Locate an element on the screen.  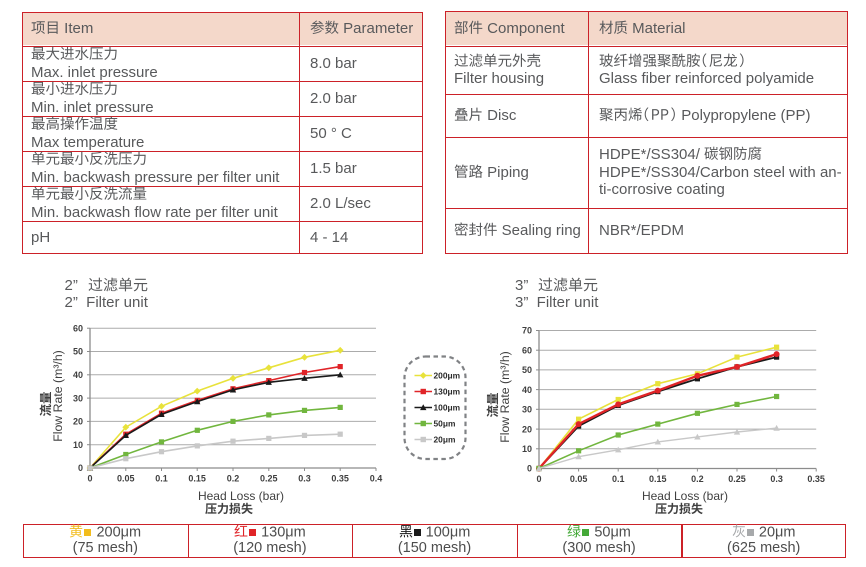
svg-text: 50μm is located at coordinates (444, 423).